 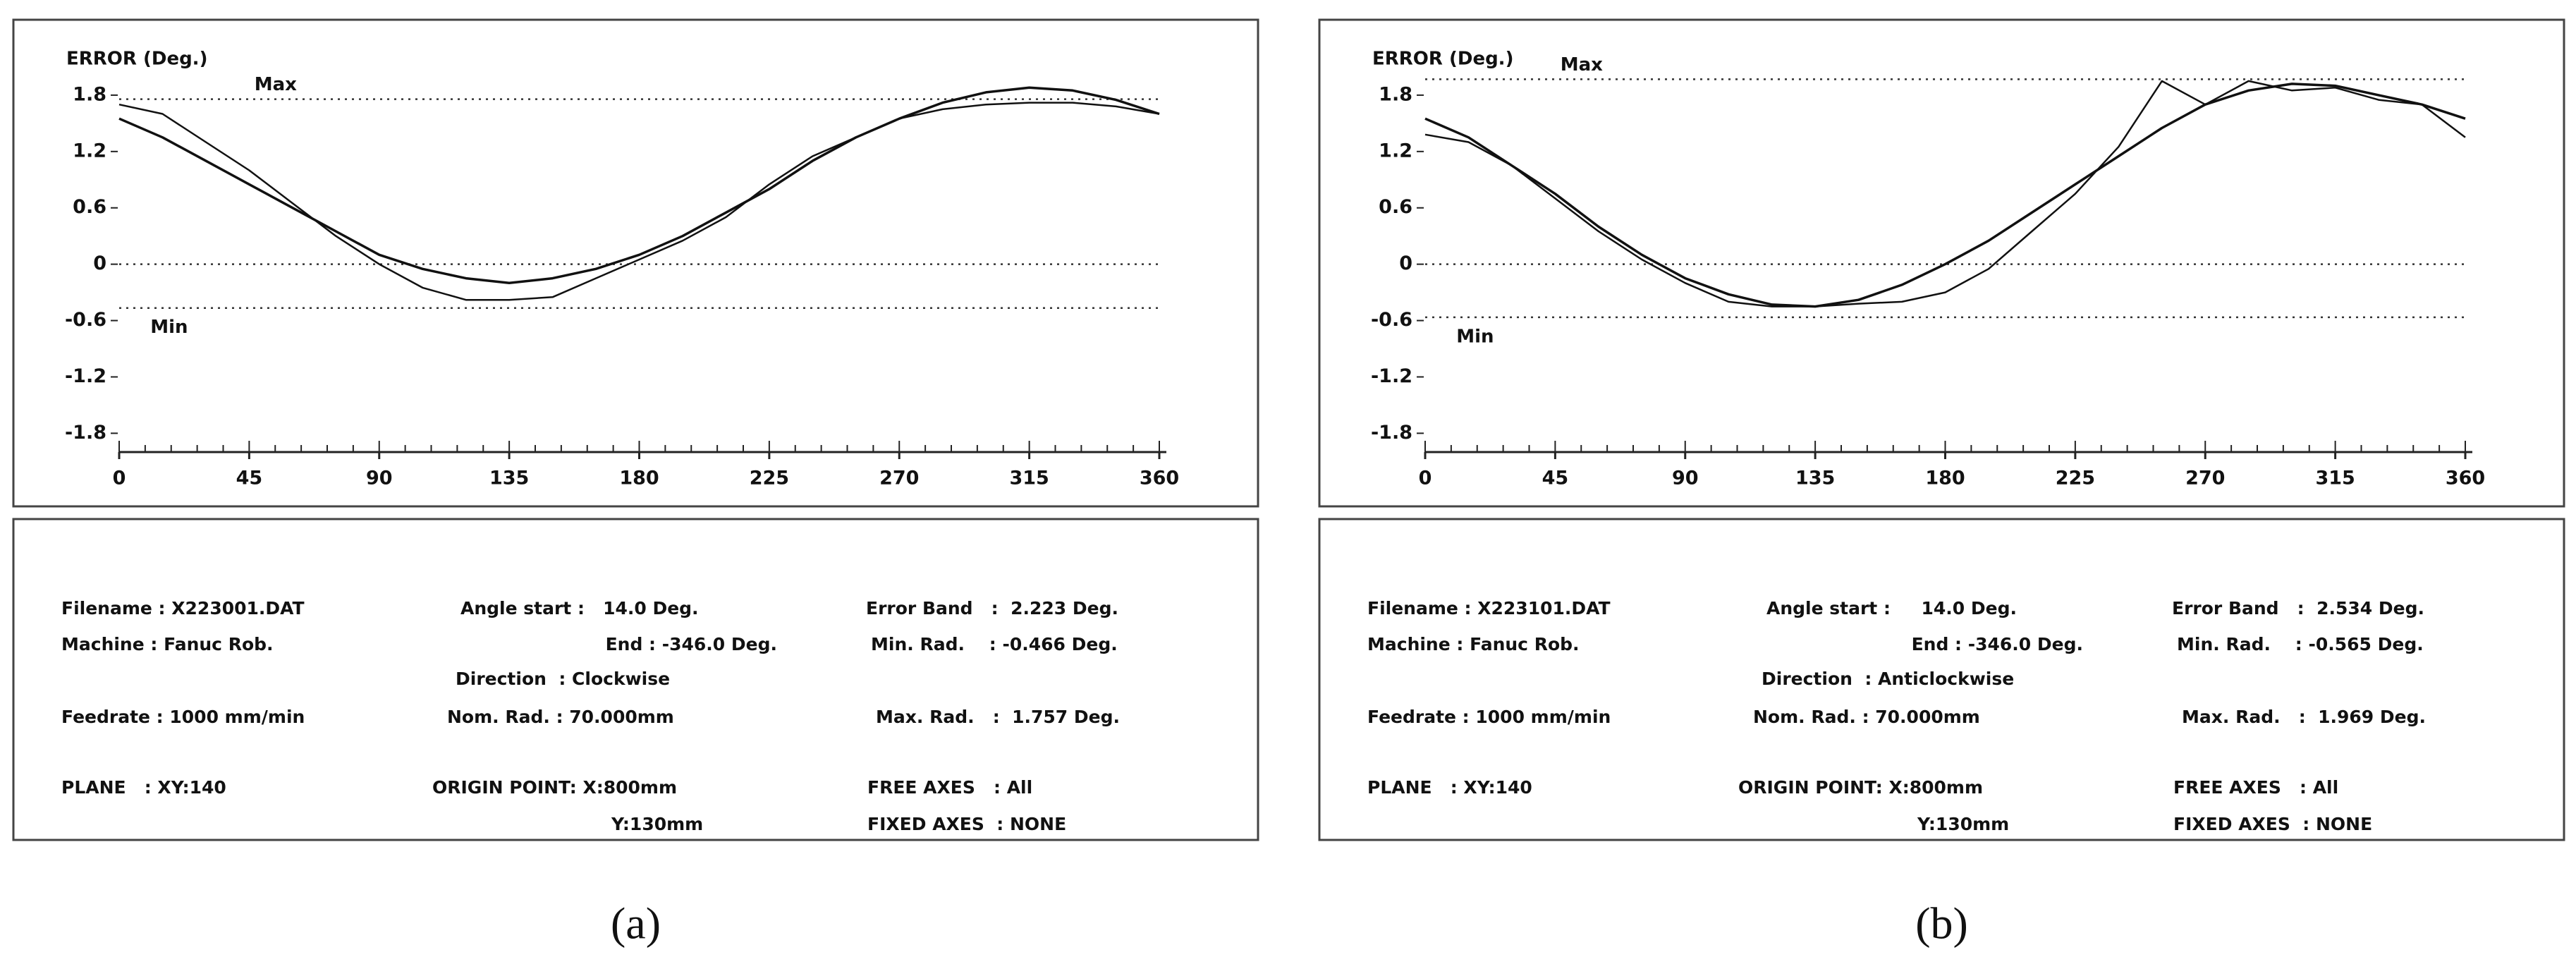 I want to click on info-text: Max. Rad. : 1.757 Deg., so click(x=998, y=717).